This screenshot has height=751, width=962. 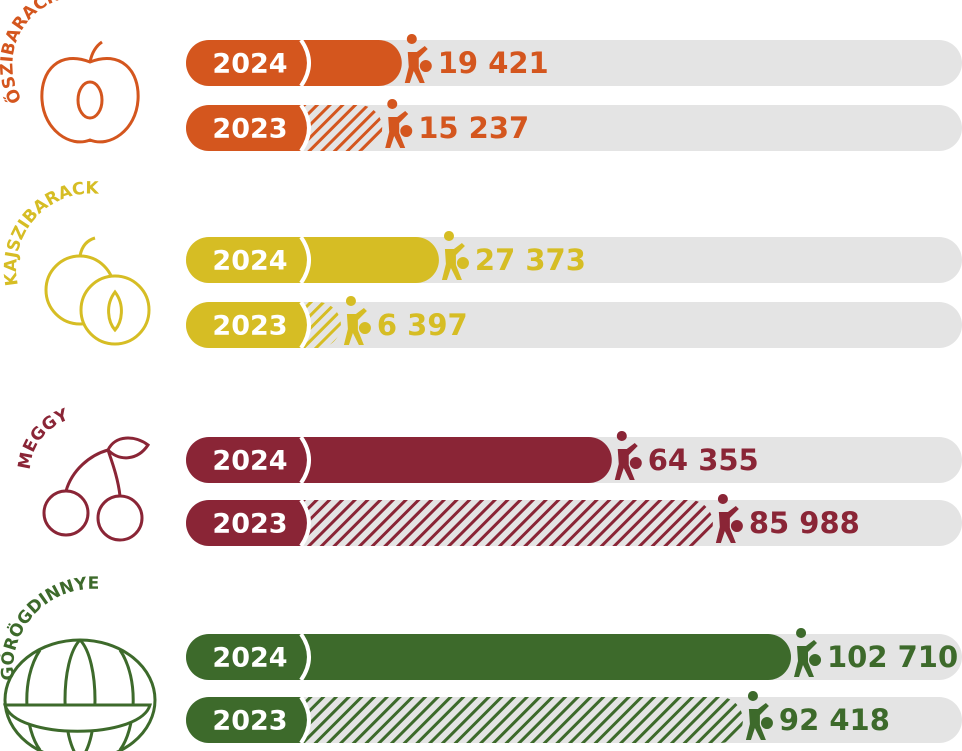 What do you see at coordinates (422, 325) in the screenshot?
I see `value-label: 6 397` at bounding box center [422, 325].